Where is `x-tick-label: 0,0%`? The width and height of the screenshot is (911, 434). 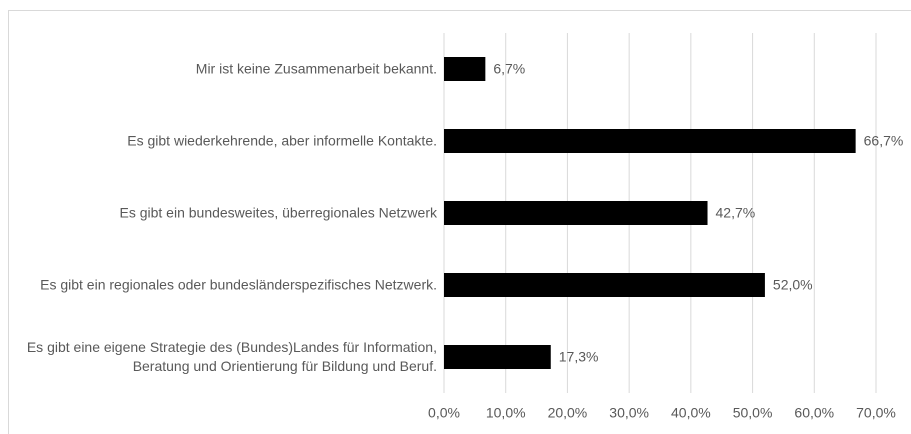 x-tick-label: 0,0% is located at coordinates (444, 413).